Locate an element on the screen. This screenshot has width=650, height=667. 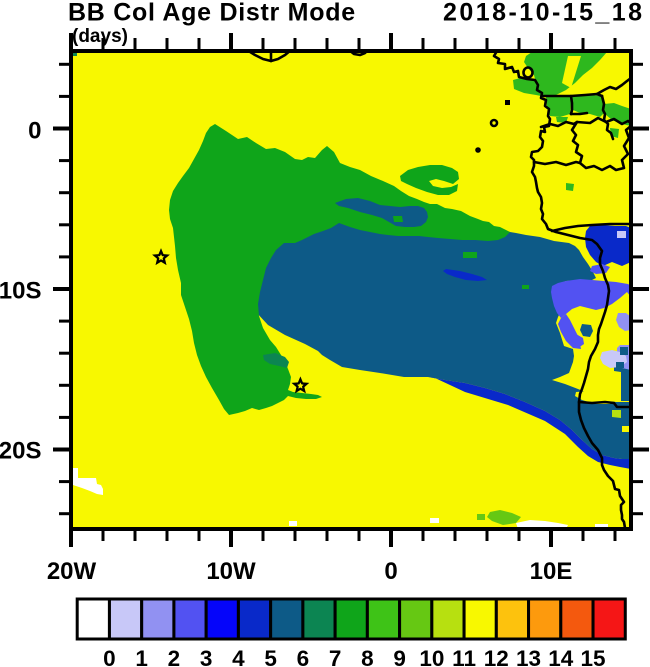
svg-text: 11 is located at coordinates (464, 656).